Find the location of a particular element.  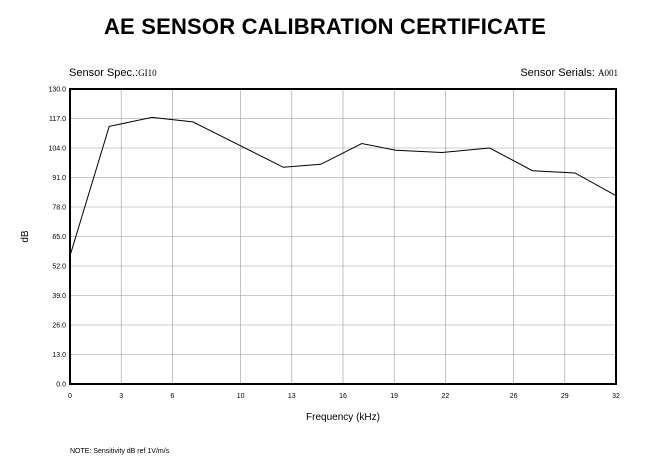

sensor-serials-value: A001 is located at coordinates (608, 73).